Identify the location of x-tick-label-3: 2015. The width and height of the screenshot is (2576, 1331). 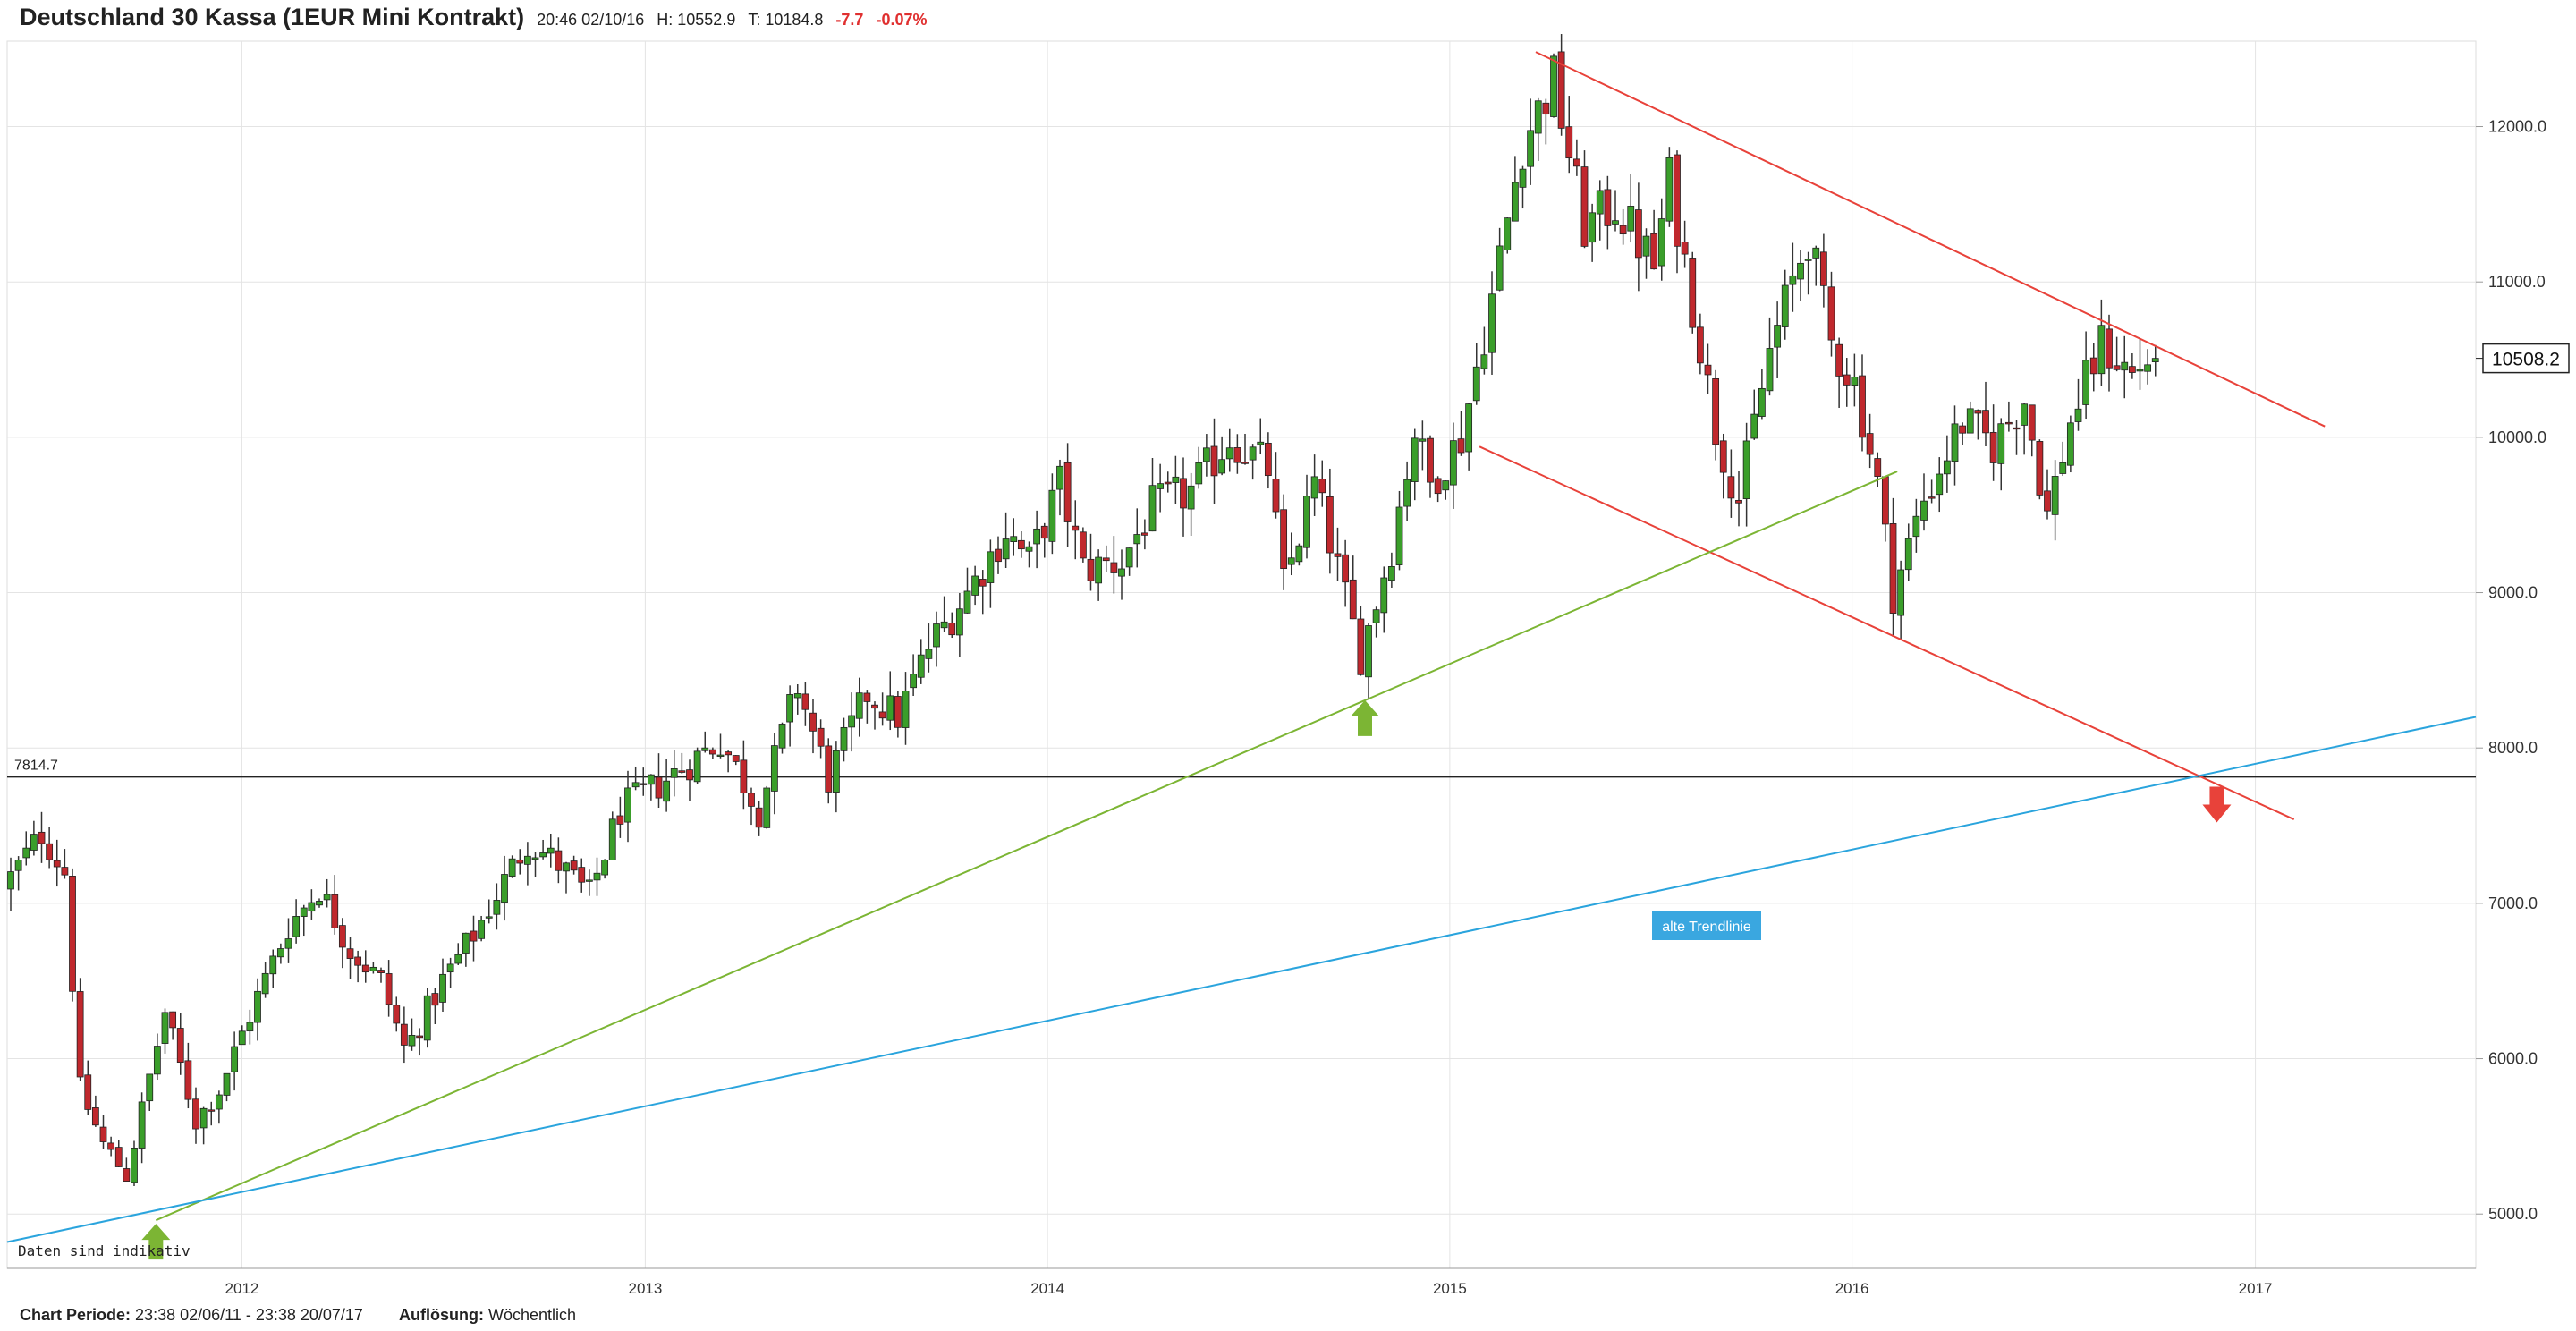
(1450, 1289).